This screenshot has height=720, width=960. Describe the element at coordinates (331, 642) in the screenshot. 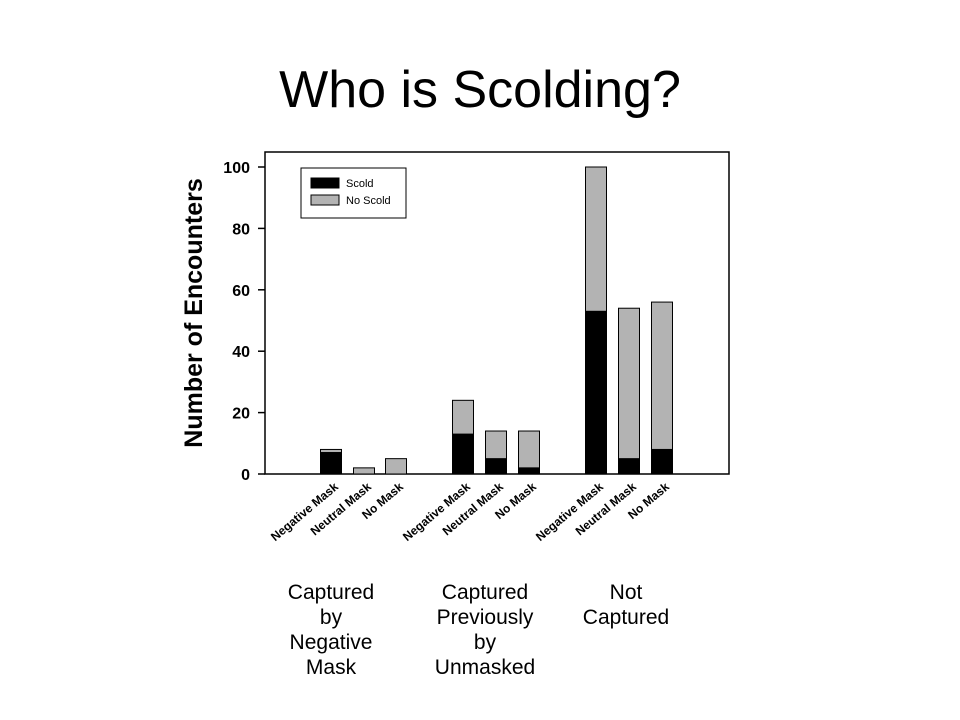

I see `group-label-line: Negative` at that location.